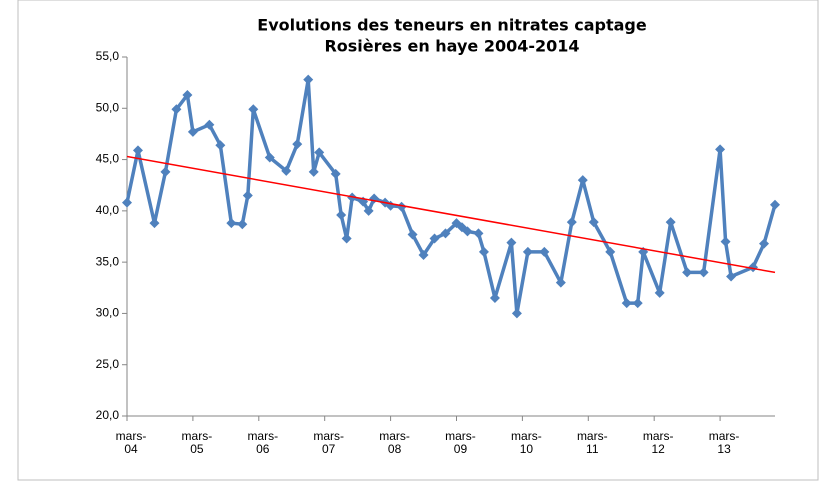  Describe the element at coordinates (724, 442) in the screenshot. I see `x-tick-label: mars-13` at that location.